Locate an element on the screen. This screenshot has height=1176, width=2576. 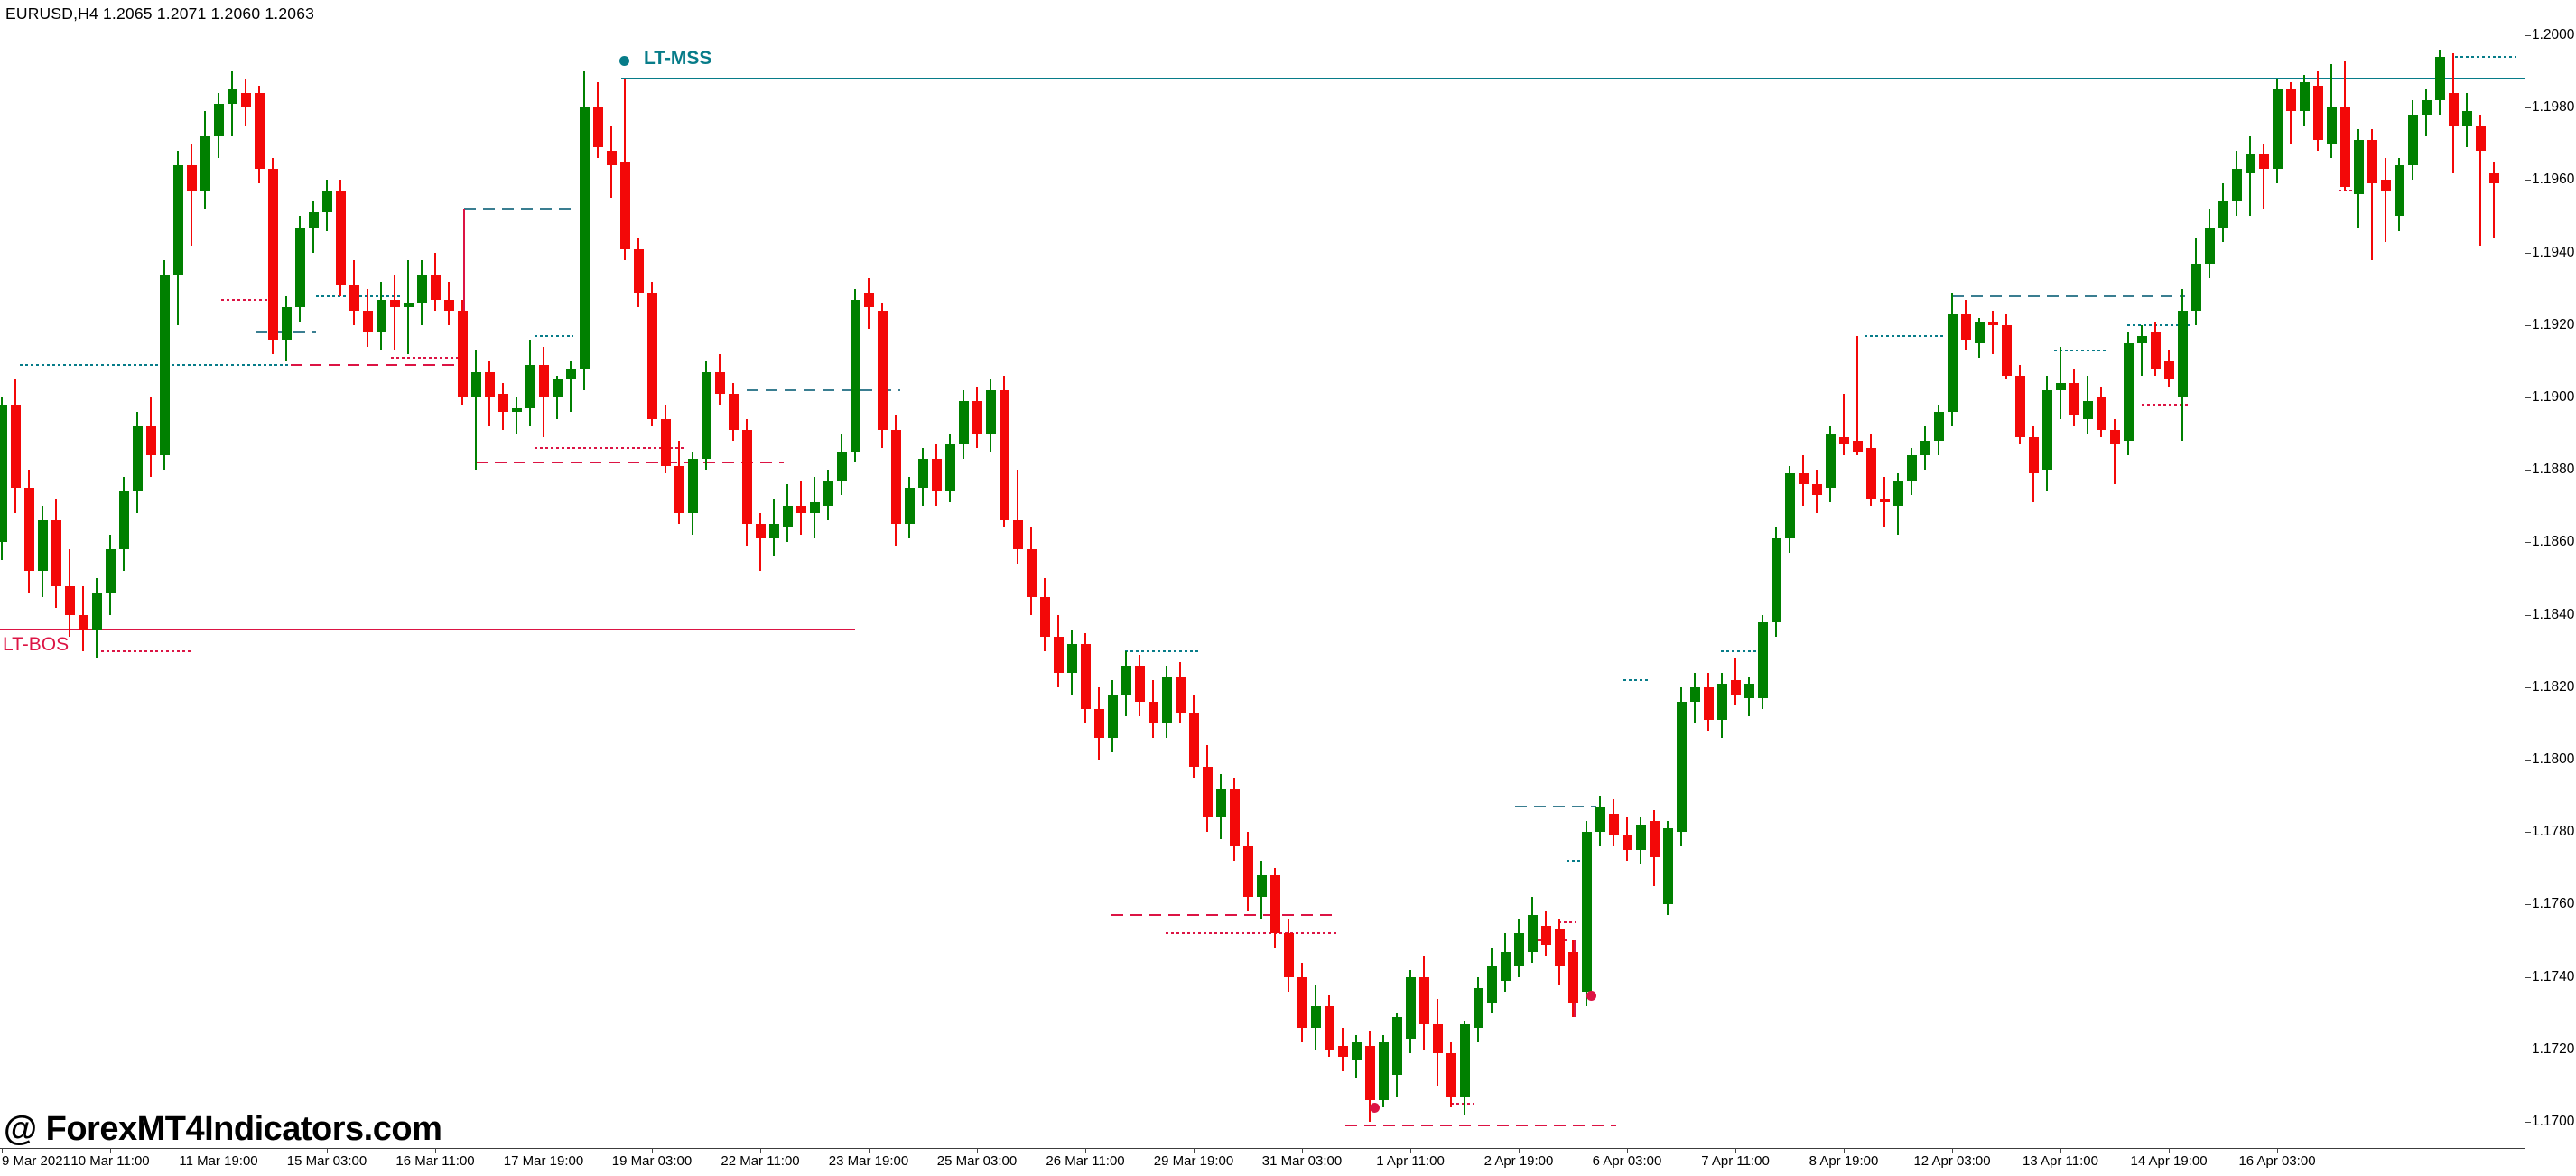
price-axis-label: 1.1980 is located at coordinates (2553, 107).